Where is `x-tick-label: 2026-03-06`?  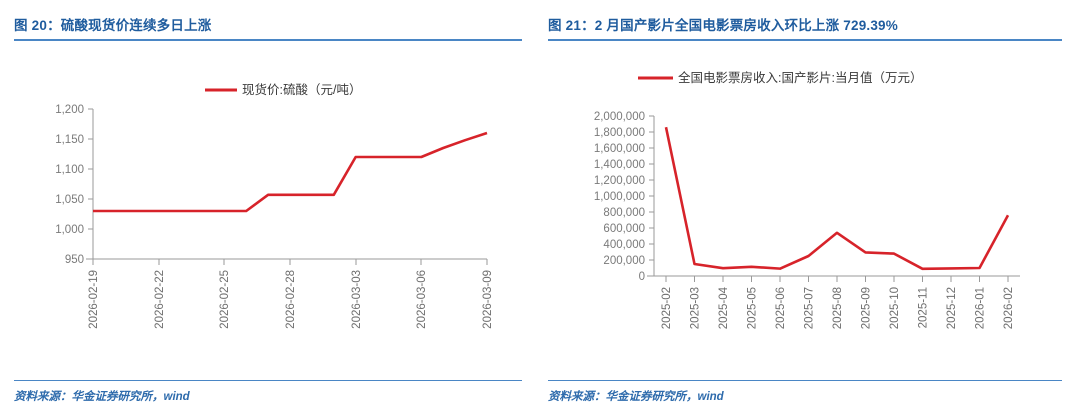 x-tick-label: 2026-03-06 is located at coordinates (422, 299).